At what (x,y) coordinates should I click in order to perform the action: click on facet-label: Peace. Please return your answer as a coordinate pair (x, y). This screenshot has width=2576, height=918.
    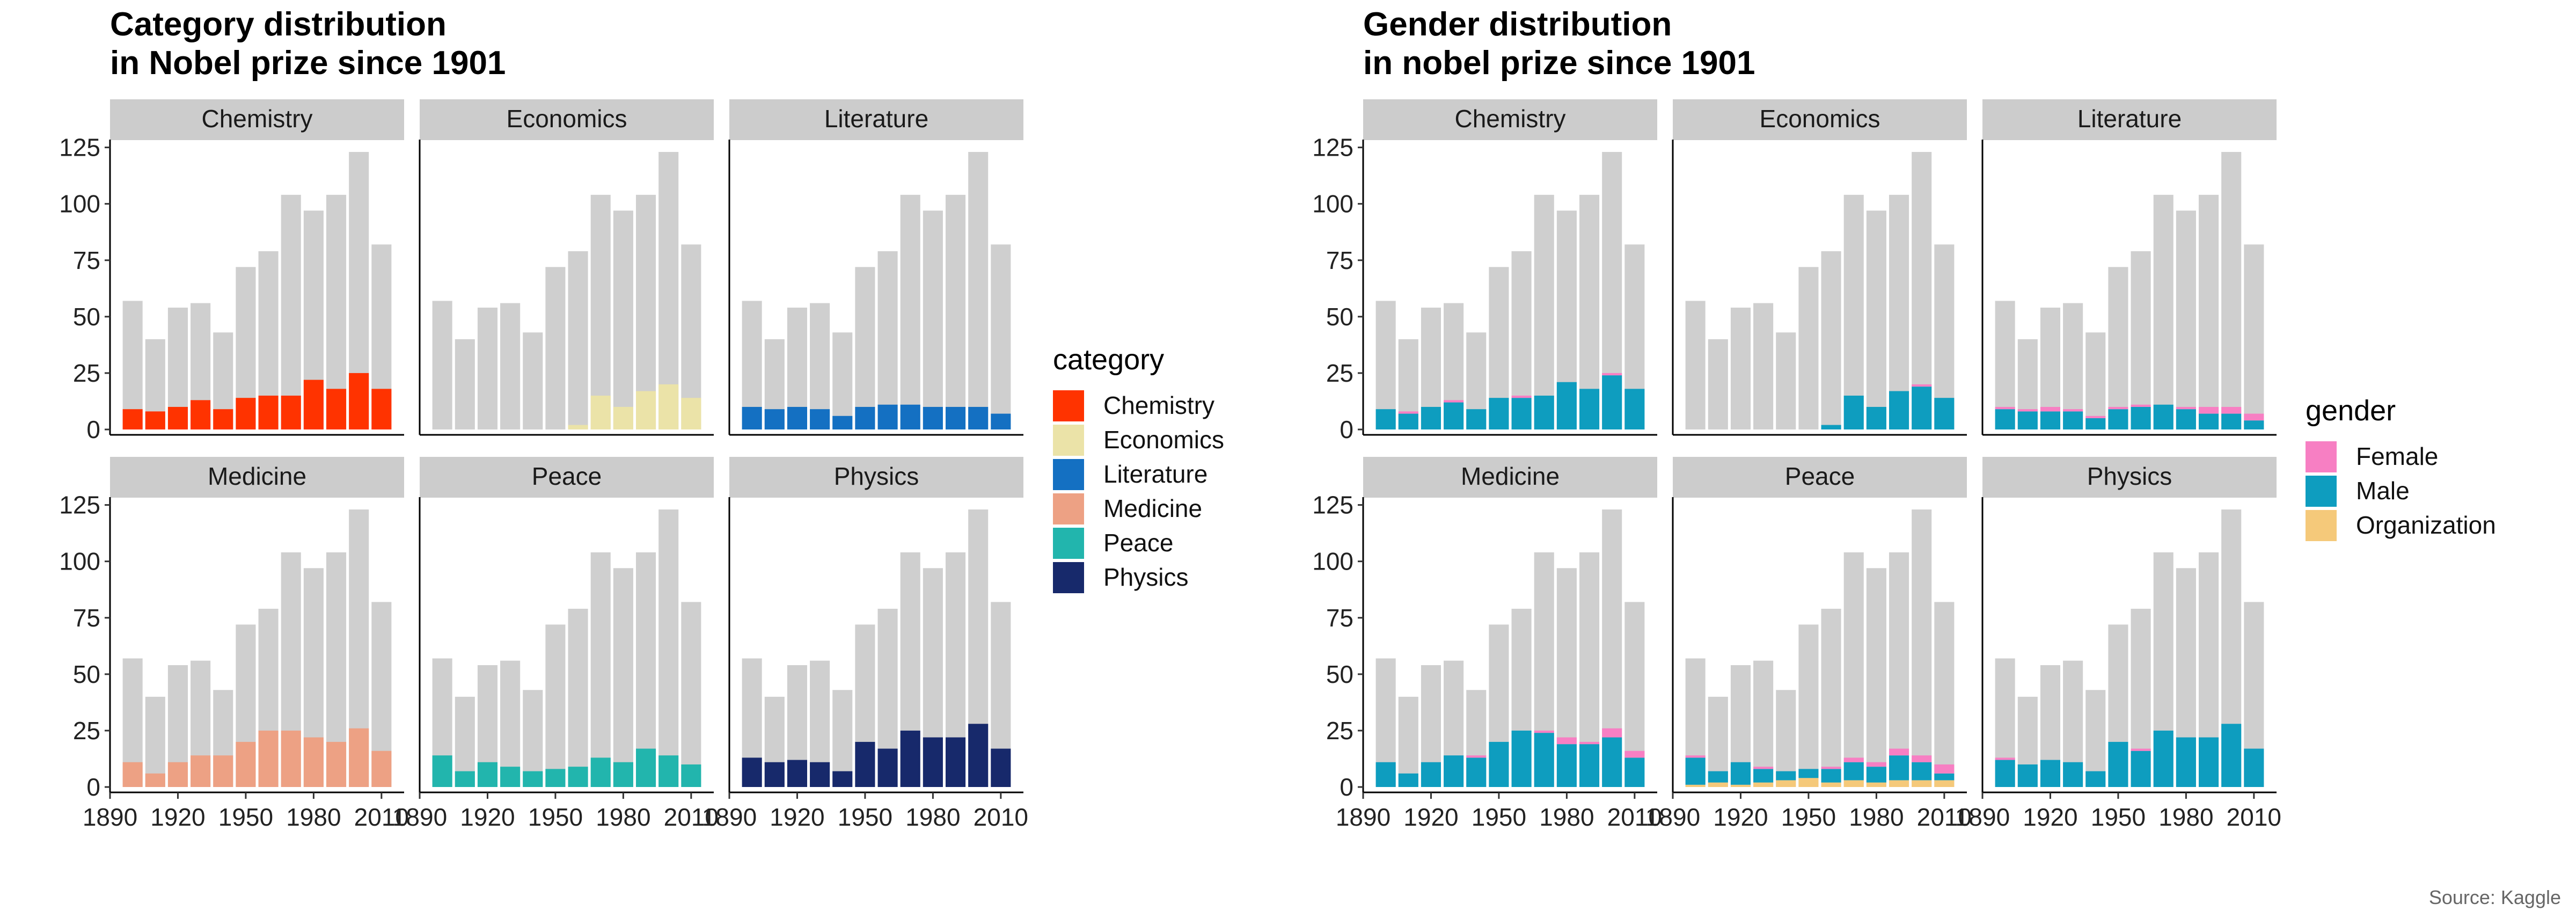
    Looking at the image, I should click on (567, 476).